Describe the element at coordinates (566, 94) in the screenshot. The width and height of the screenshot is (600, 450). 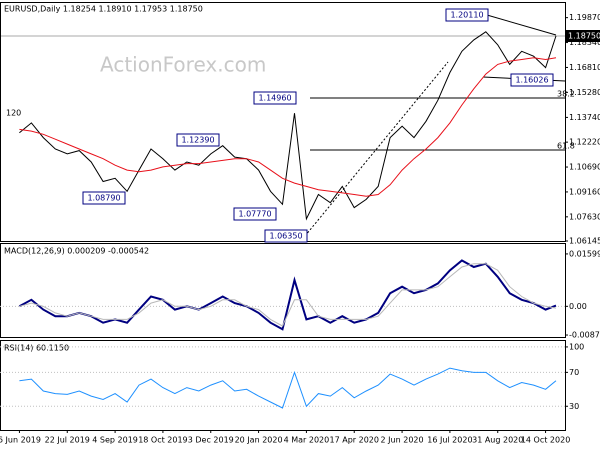
I see `annotation: 38.2` at that location.